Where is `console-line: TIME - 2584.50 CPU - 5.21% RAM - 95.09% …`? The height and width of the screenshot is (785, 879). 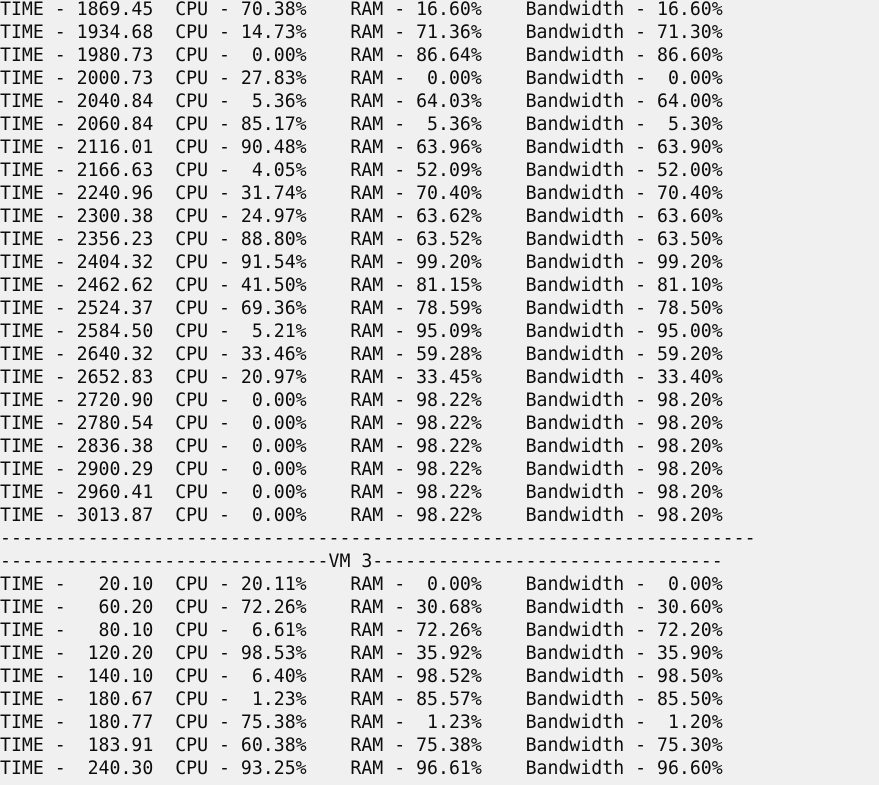 console-line: TIME - 2584.50 CPU - 5.21% RAM - 95.09% … is located at coordinates (361, 331).